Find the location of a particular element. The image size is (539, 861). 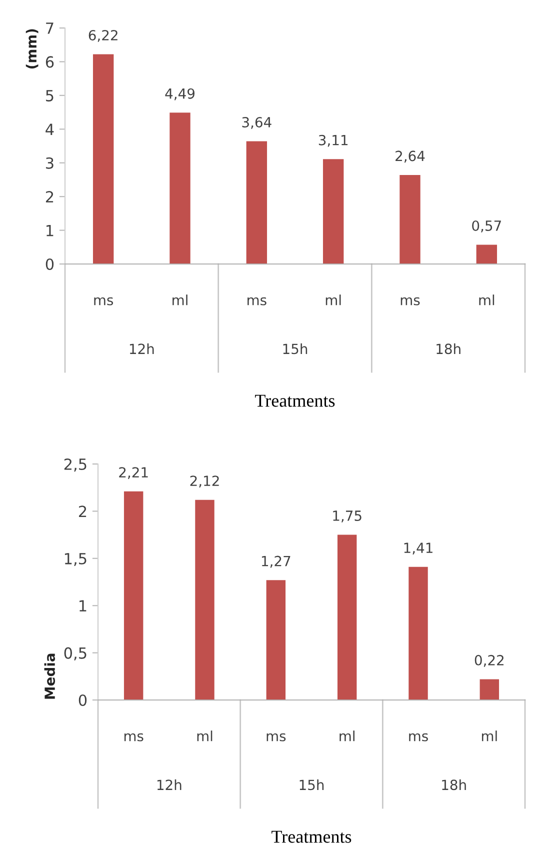

data-label: 0,22 is located at coordinates (489, 660).